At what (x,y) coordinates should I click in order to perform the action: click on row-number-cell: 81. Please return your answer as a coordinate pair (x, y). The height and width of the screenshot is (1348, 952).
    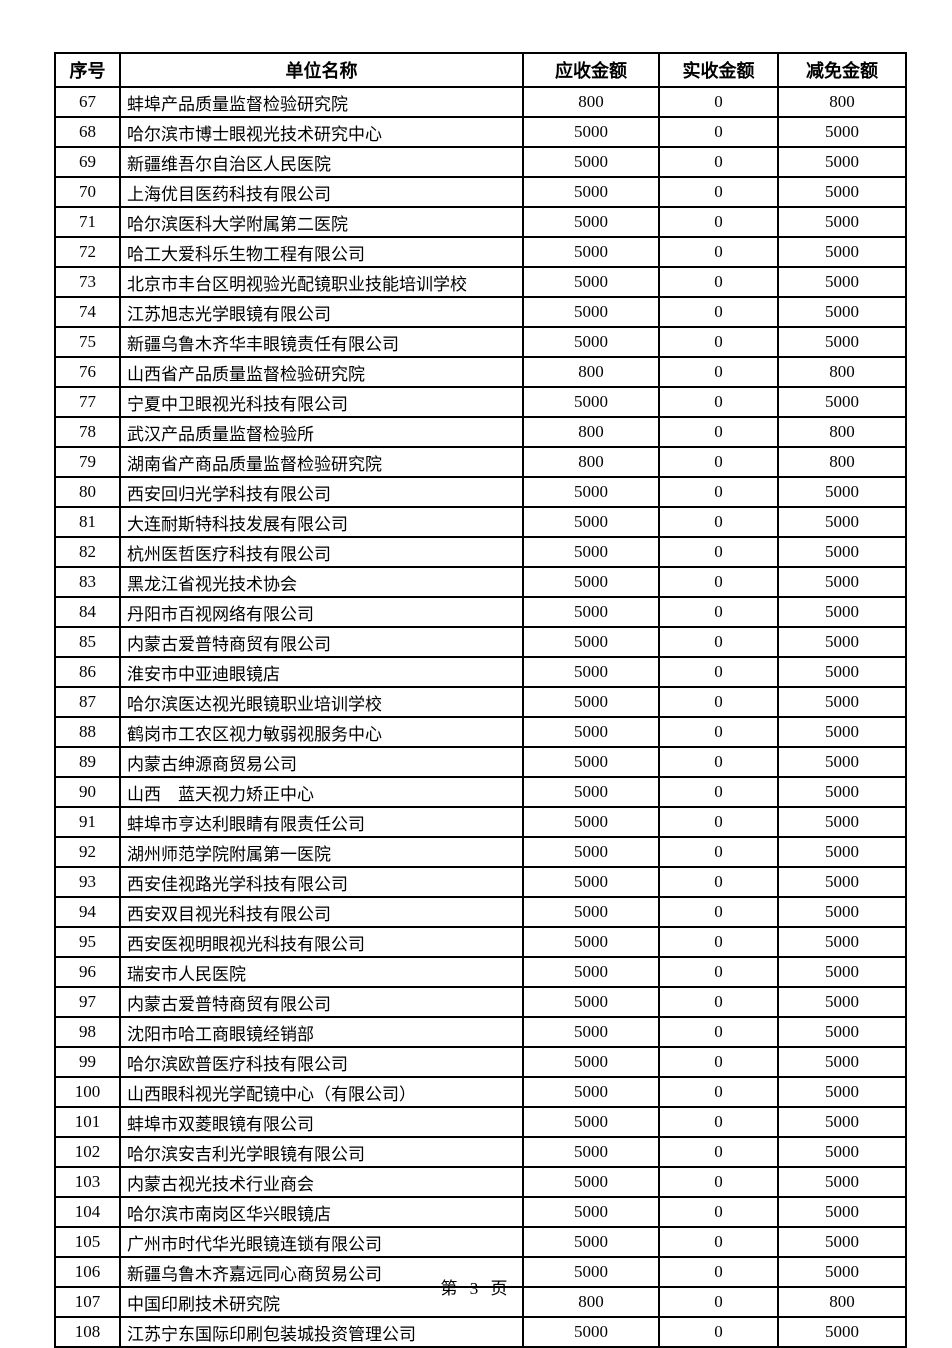
    Looking at the image, I should click on (87, 522).